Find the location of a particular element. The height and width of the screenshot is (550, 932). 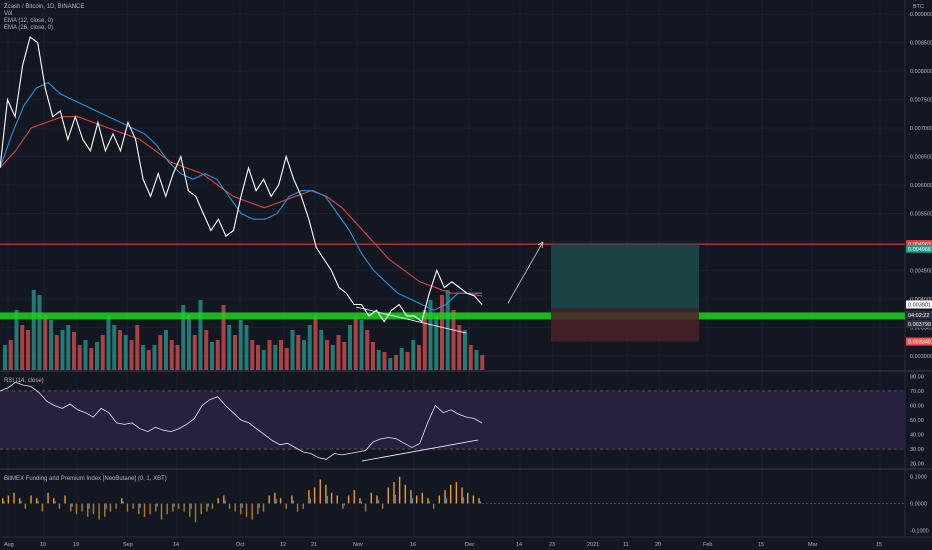

price-tag-text: 0.003901 is located at coordinates (919, 305).